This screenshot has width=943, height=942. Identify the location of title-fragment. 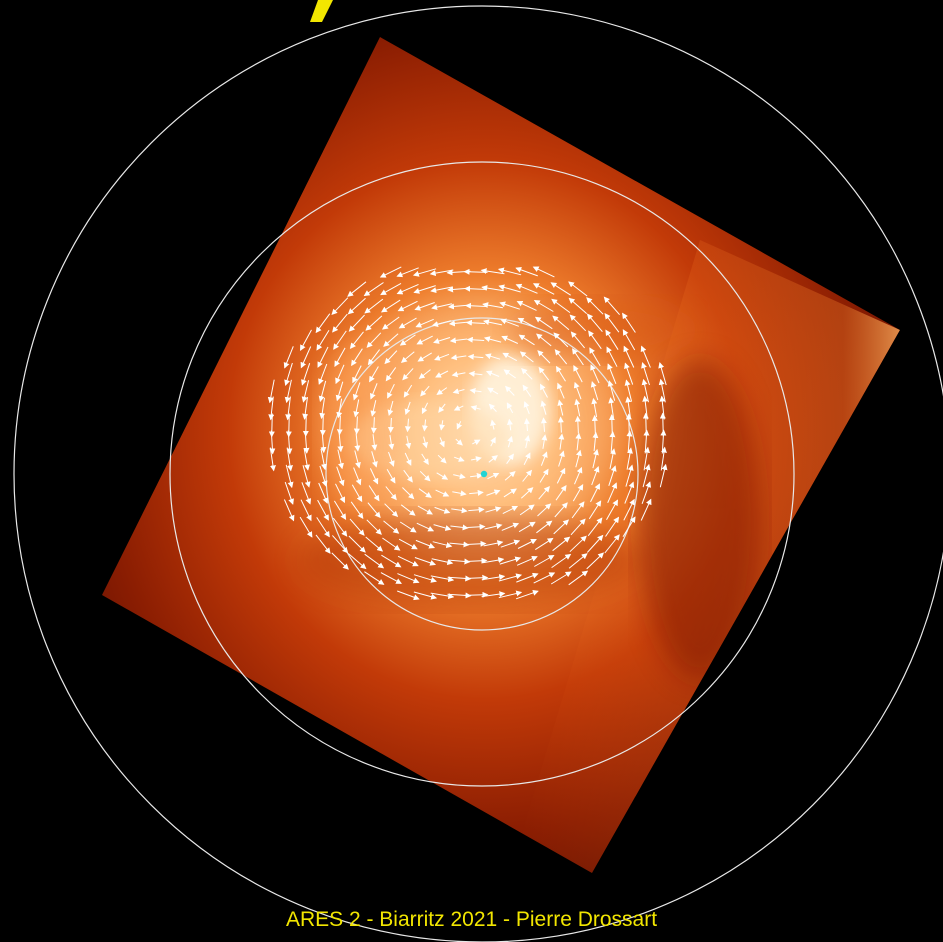
(321, 11).